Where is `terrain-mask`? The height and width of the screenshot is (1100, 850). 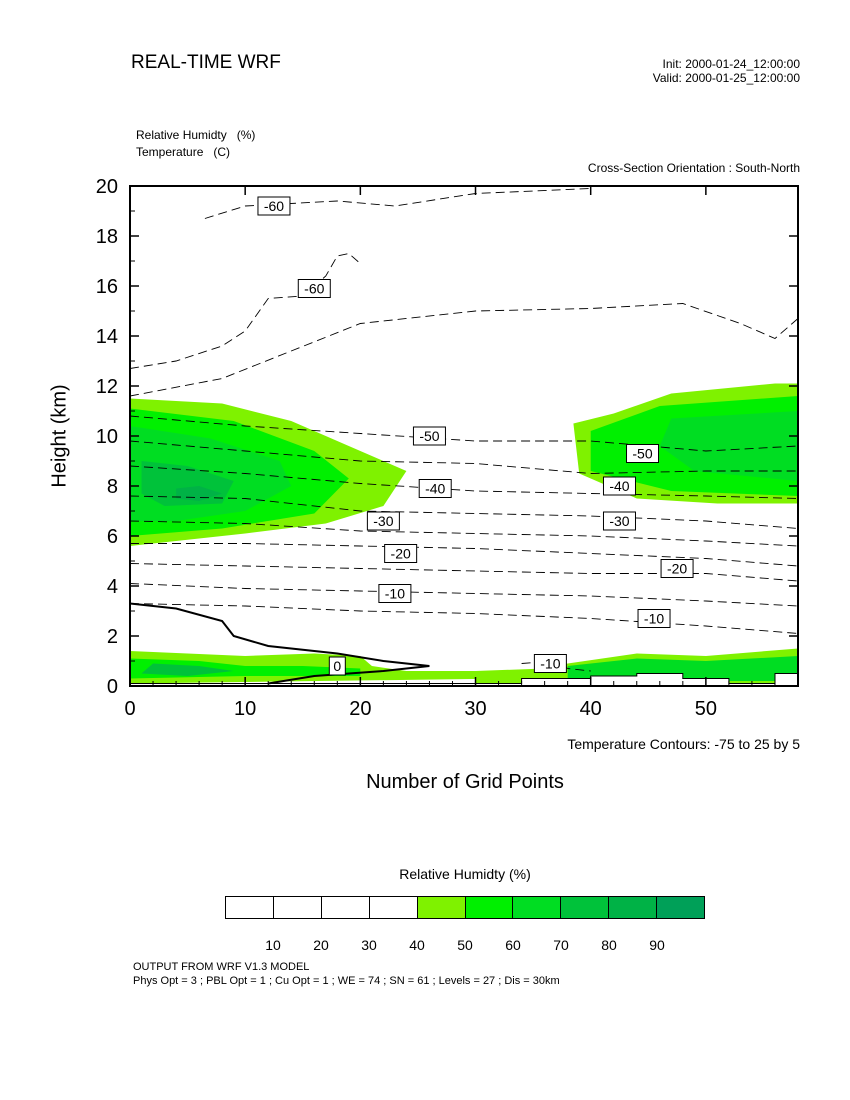 terrain-mask is located at coordinates (464, 679).